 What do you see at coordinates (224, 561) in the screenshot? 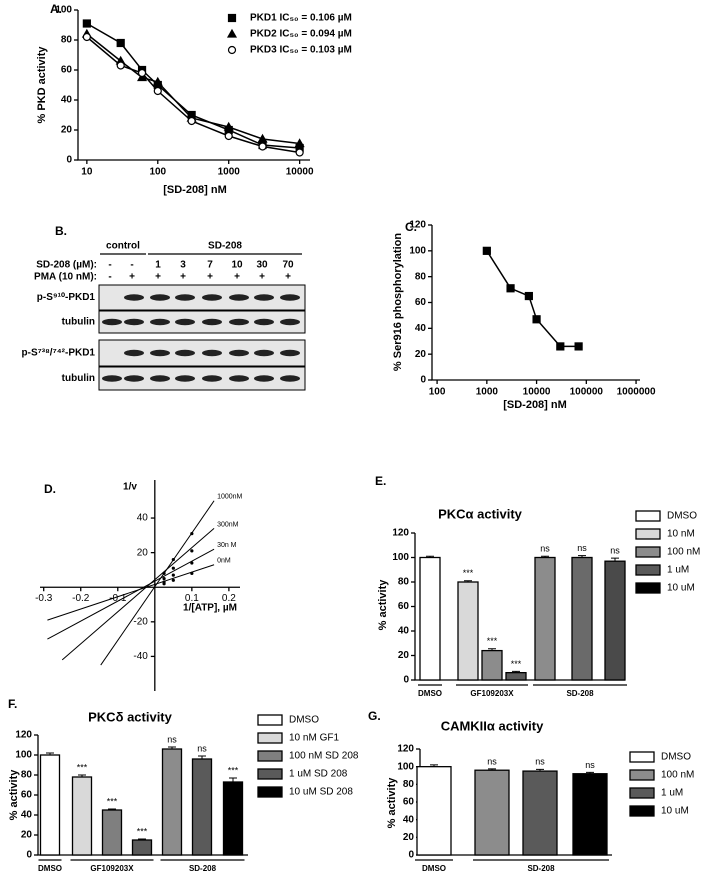
I see `series-label: 0nM` at bounding box center [224, 561].